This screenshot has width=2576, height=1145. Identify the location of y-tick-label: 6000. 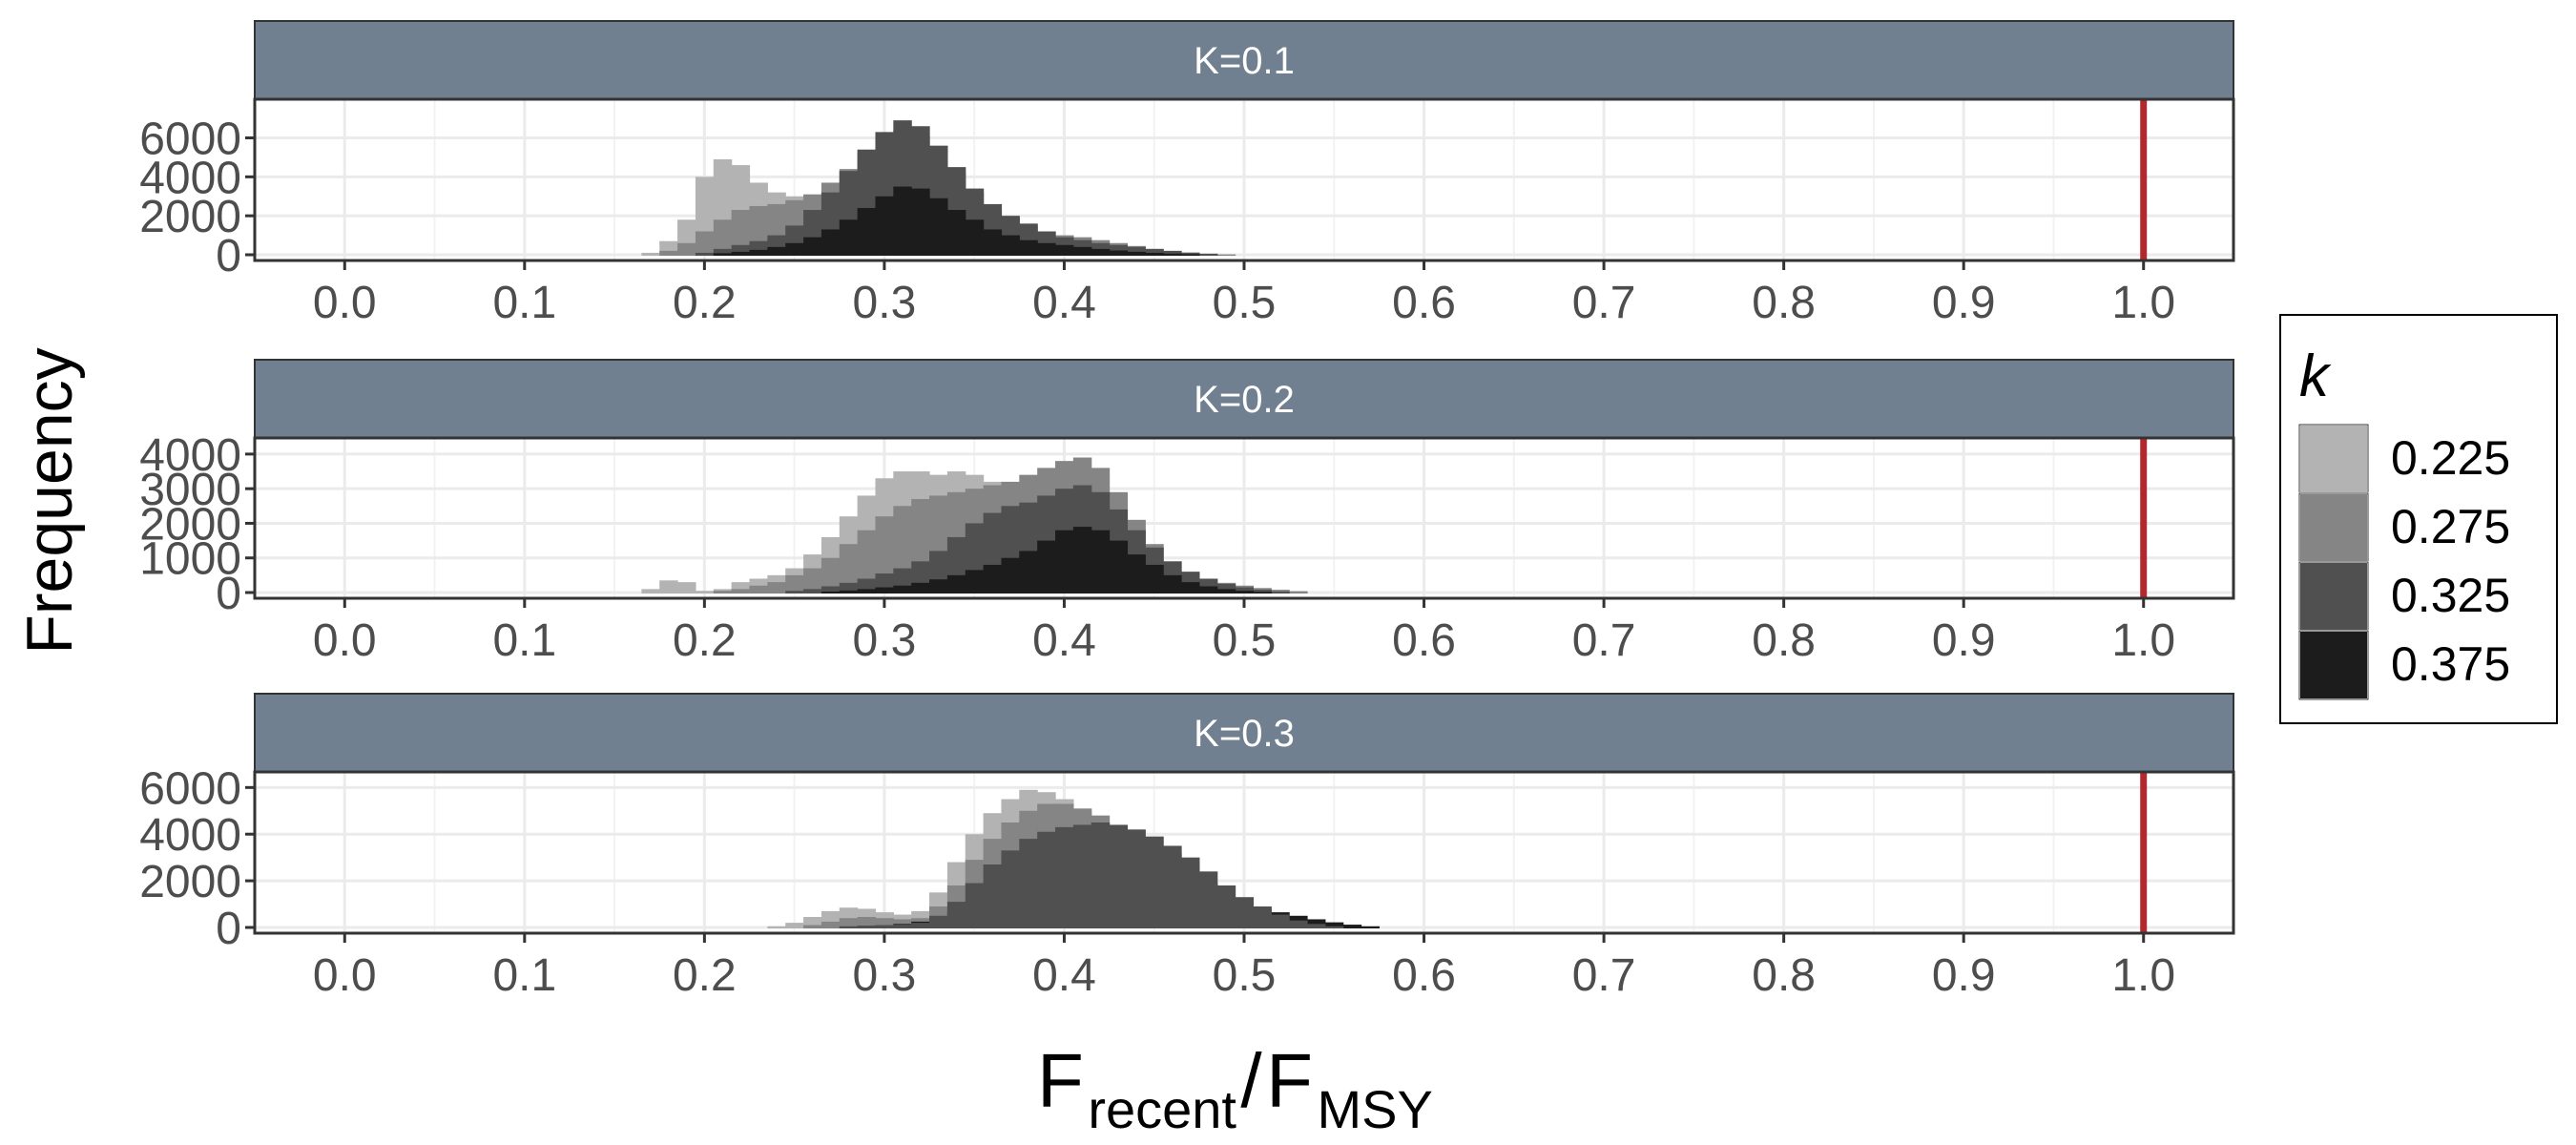
(190, 788).